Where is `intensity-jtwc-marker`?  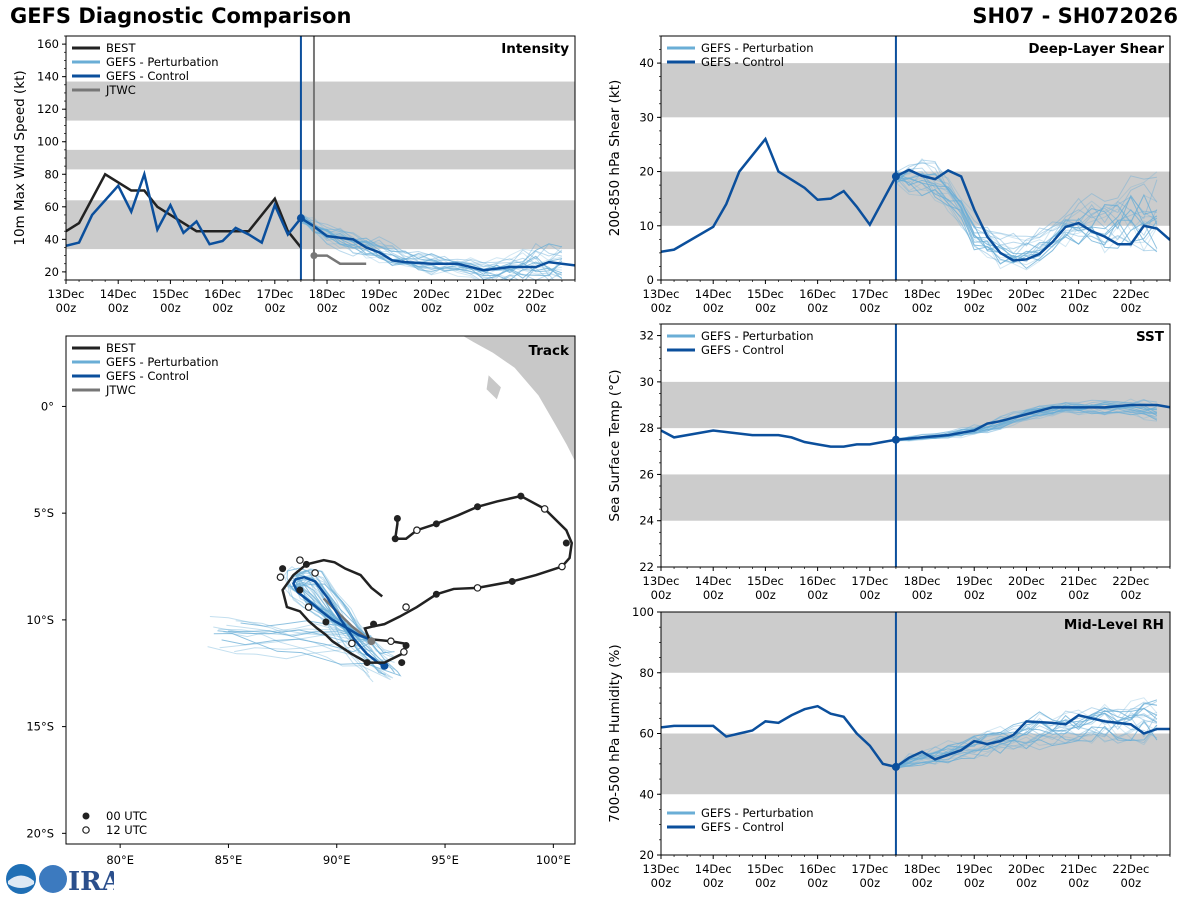
intensity-jtwc-marker is located at coordinates (314, 256).